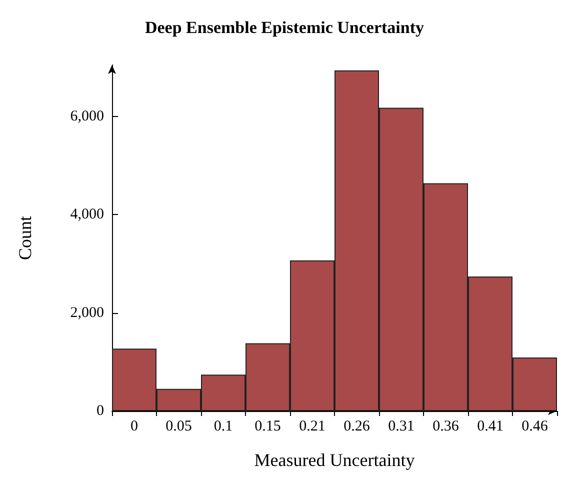 This screenshot has width=569, height=488. What do you see at coordinates (312, 426) in the screenshot?
I see `x-tick-label: 0.21` at bounding box center [312, 426].